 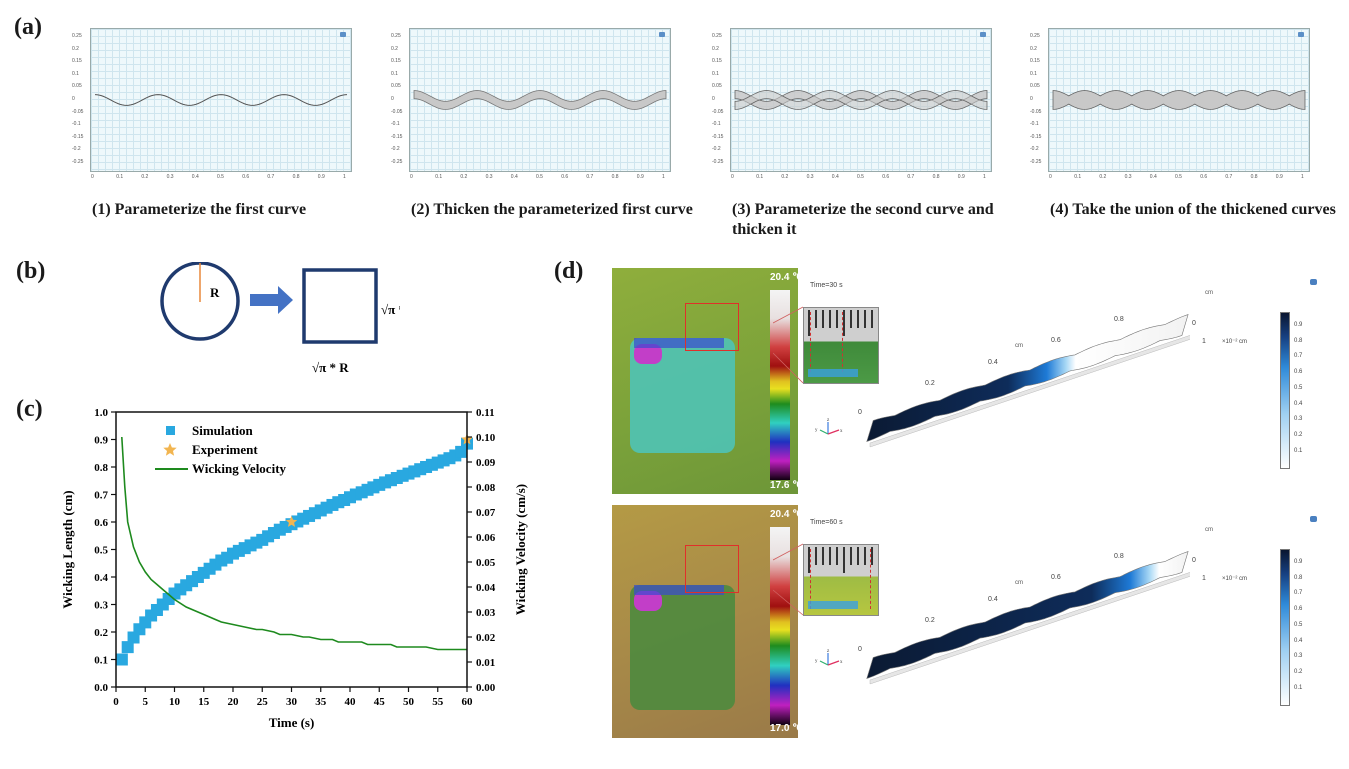 What do you see at coordinates (1029, 628) in the screenshot?
I see `base-plane` at bounding box center [1029, 628].